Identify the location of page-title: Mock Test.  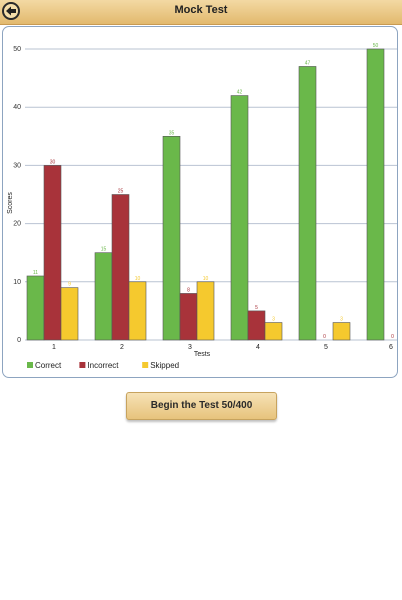
(201, 10).